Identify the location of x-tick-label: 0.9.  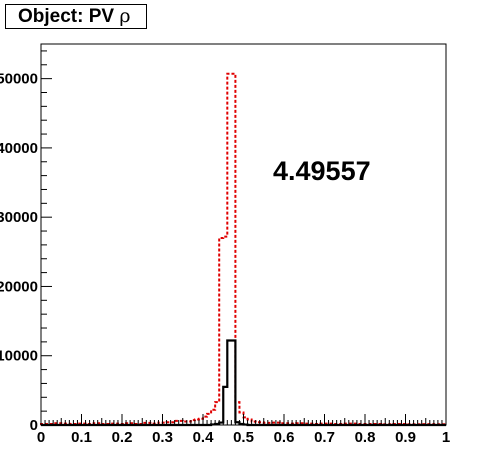
(405, 437).